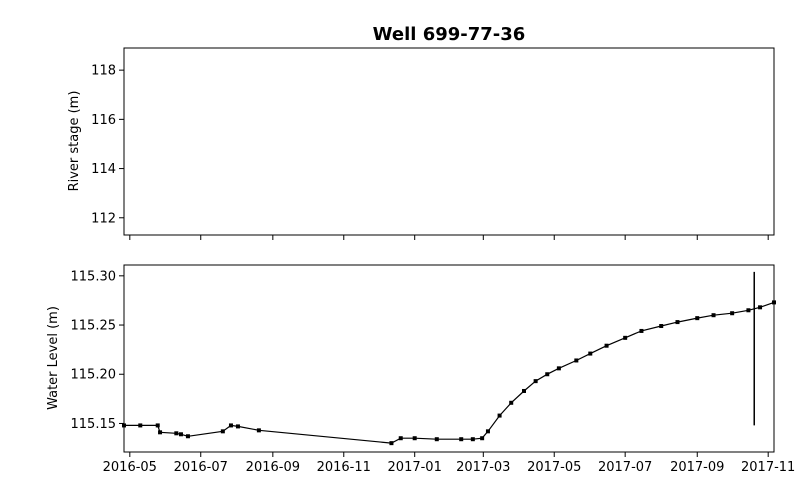 Image resolution: width=800 pixels, height=500 pixels. What do you see at coordinates (103, 71) in the screenshot?
I see `river-stage-y-tick-label: 118` at bounding box center [103, 71].